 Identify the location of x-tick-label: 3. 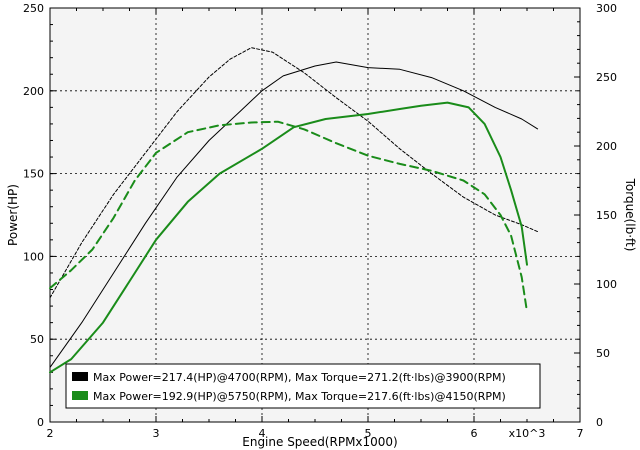
(156, 433).